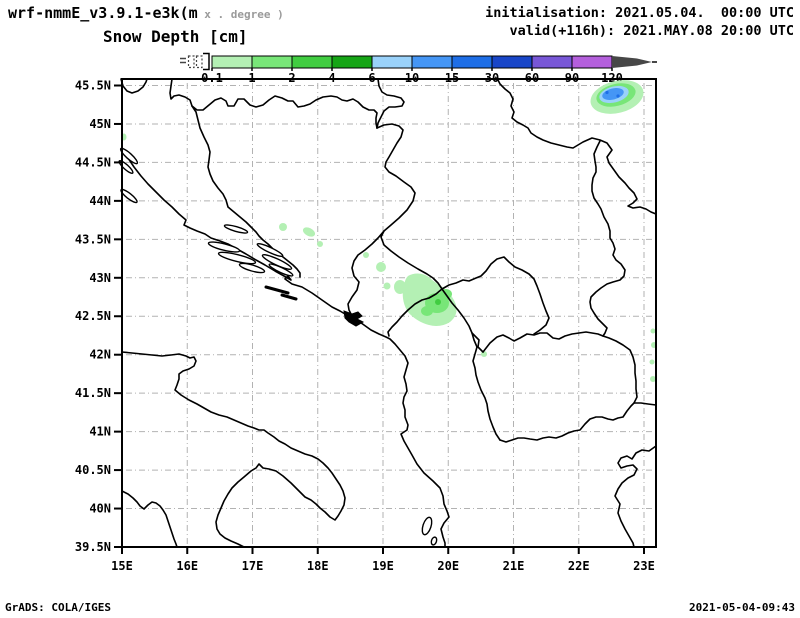  What do you see at coordinates (100, 509) in the screenshot?
I see `y-axis-tick-label: 40N` at bounding box center [100, 509].